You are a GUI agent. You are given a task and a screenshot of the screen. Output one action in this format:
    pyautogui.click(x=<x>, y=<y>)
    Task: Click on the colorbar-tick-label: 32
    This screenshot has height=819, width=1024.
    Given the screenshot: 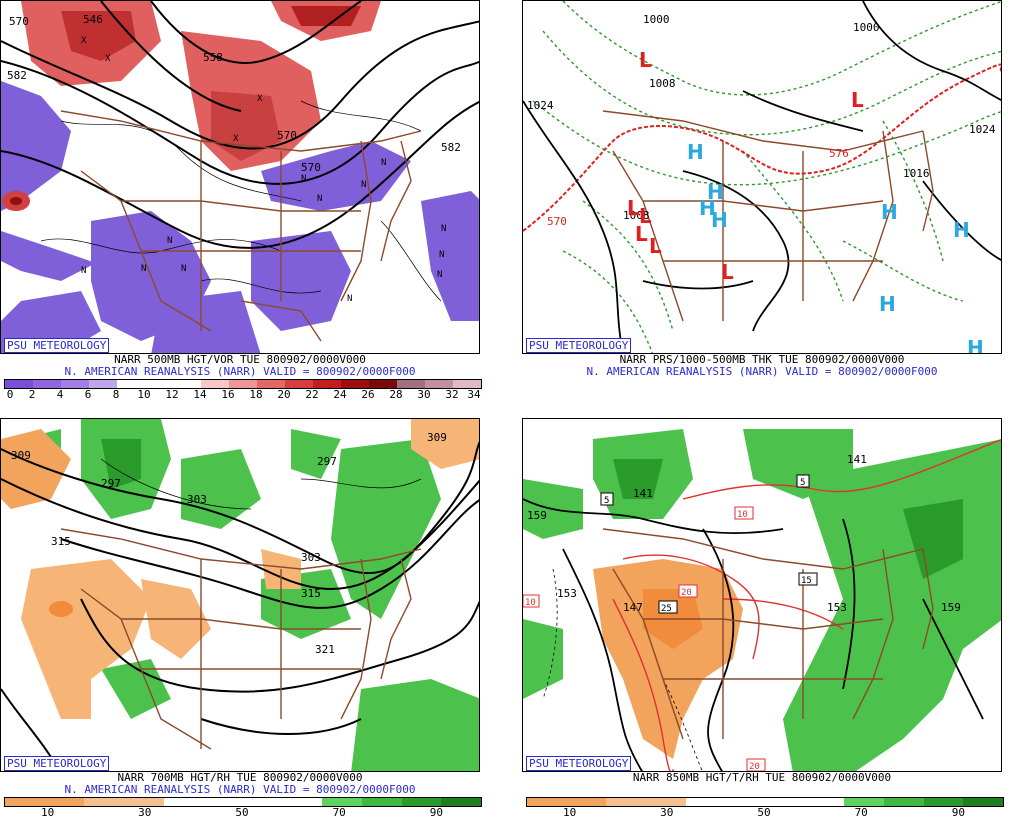 What is the action you would take?
    pyautogui.click(x=452, y=394)
    